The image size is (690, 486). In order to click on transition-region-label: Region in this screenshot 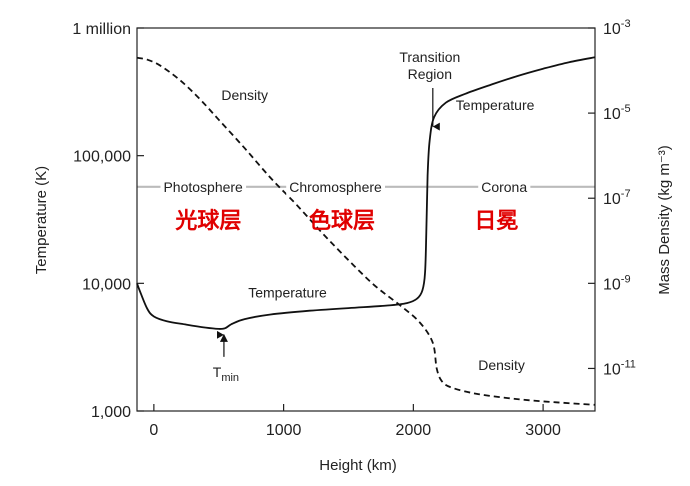, I will do `click(430, 74)`.